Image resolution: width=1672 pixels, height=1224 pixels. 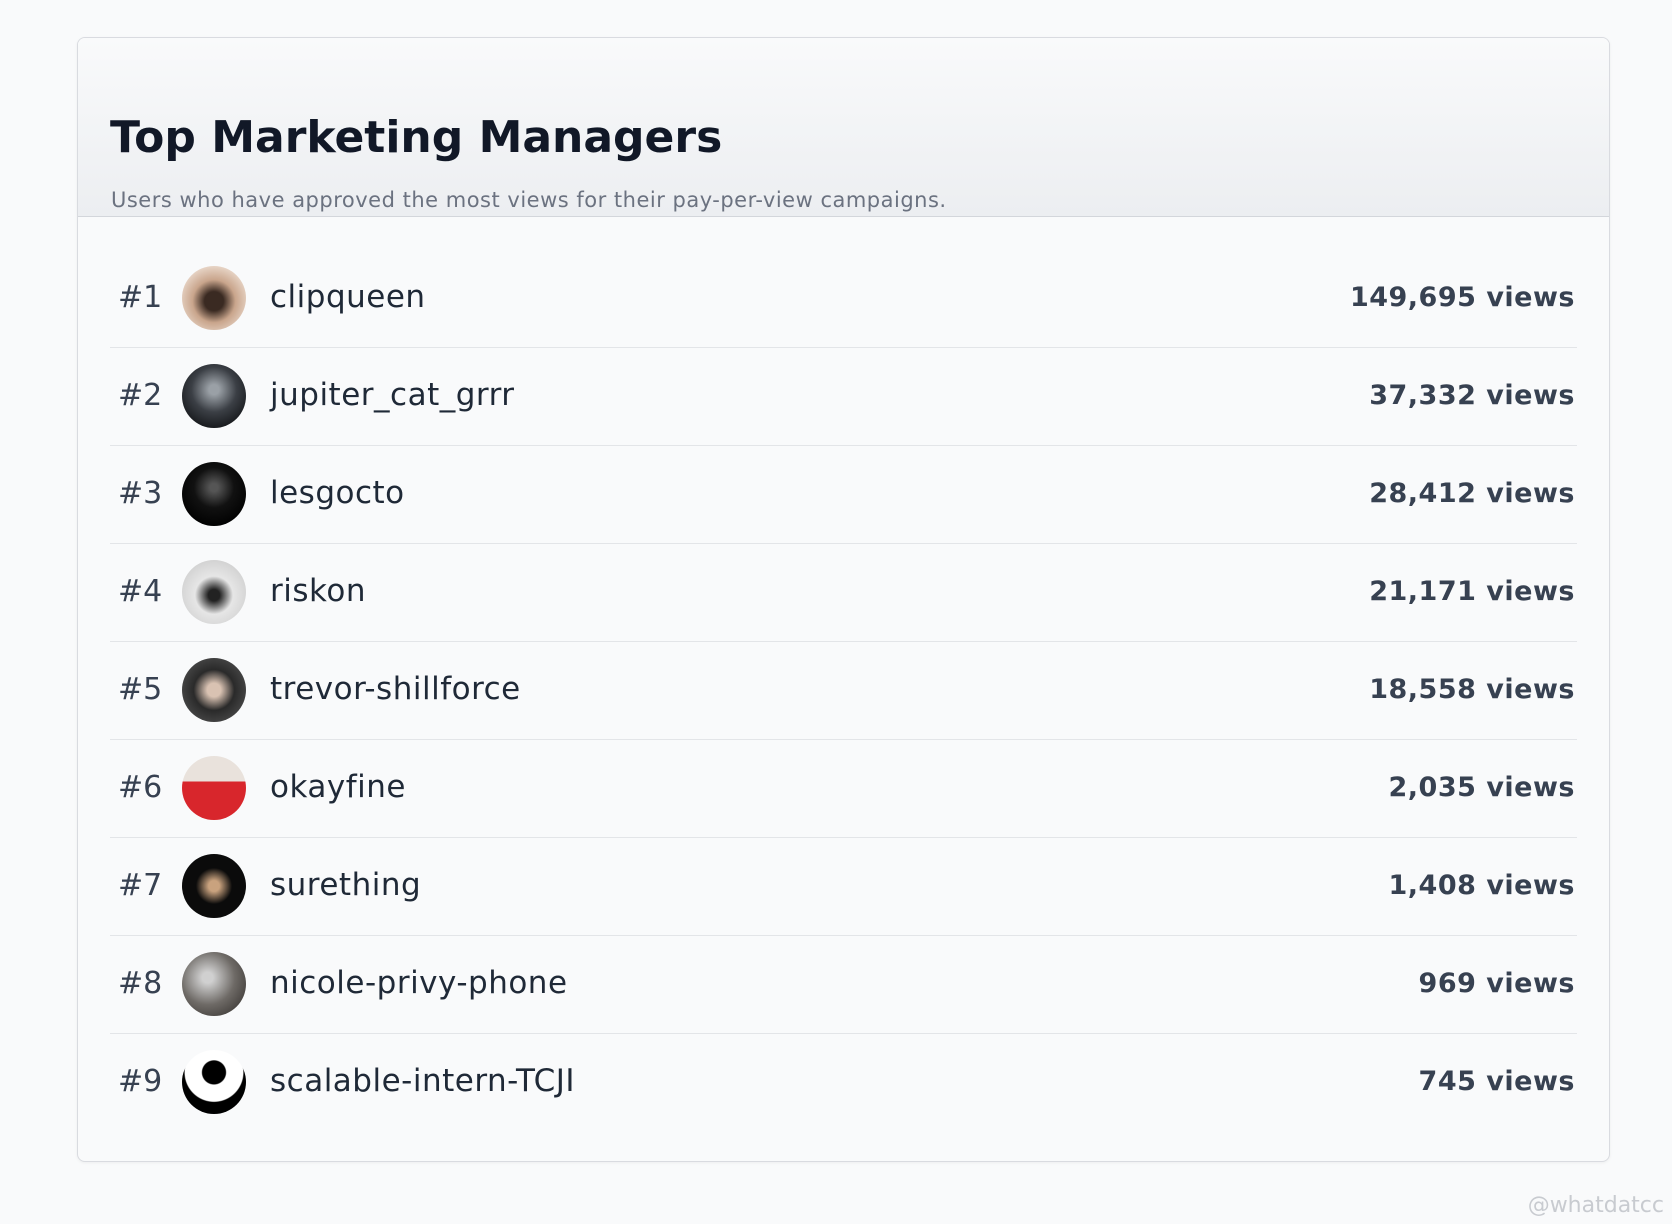 I want to click on leaderboard-row: #2 jupiter_cat_grrr 37,332 views, so click(x=843, y=397).